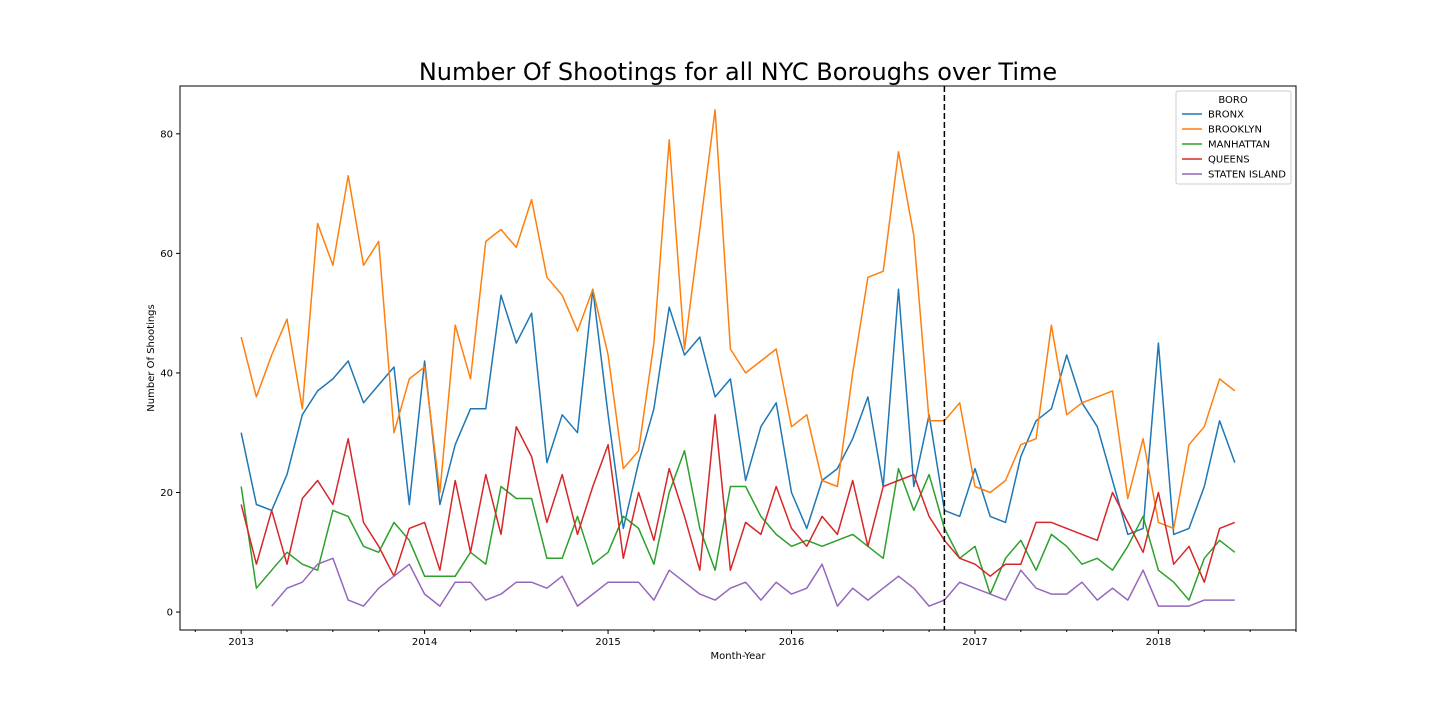 This screenshot has height=724, width=1440. What do you see at coordinates (166, 493) in the screenshot?
I see `y-tick-label: 20` at bounding box center [166, 493].